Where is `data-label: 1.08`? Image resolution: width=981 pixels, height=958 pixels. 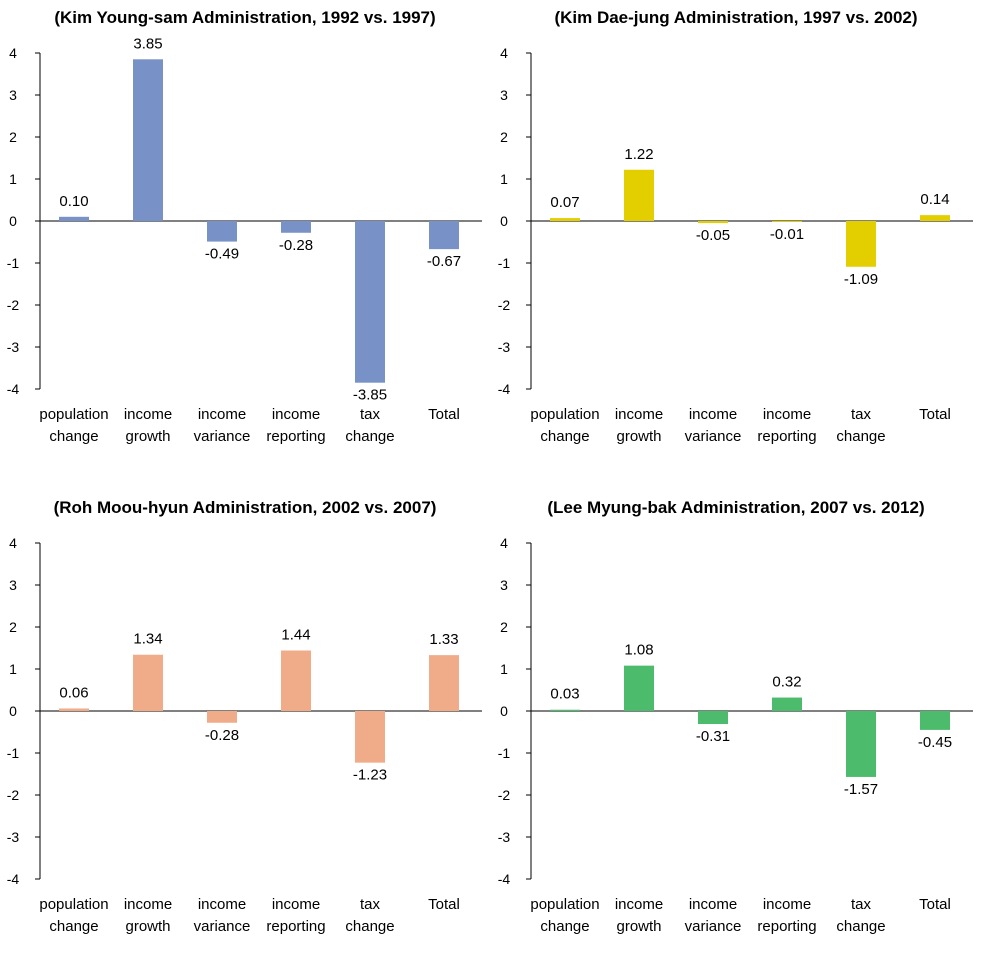 data-label: 1.08 is located at coordinates (638, 650).